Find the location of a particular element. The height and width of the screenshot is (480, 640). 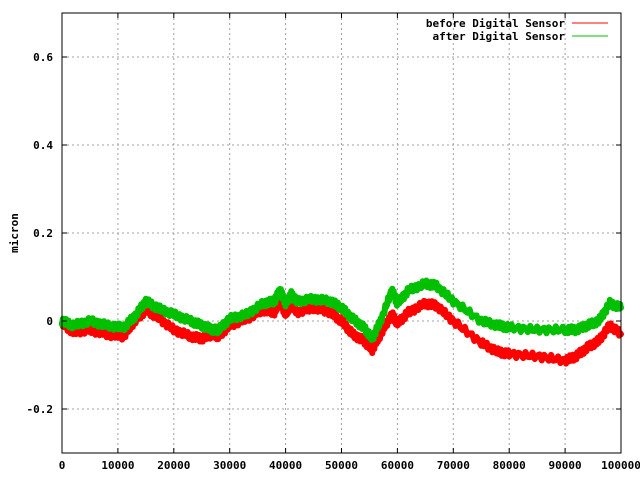

x-tick-label: 70000 is located at coordinates (453, 465).